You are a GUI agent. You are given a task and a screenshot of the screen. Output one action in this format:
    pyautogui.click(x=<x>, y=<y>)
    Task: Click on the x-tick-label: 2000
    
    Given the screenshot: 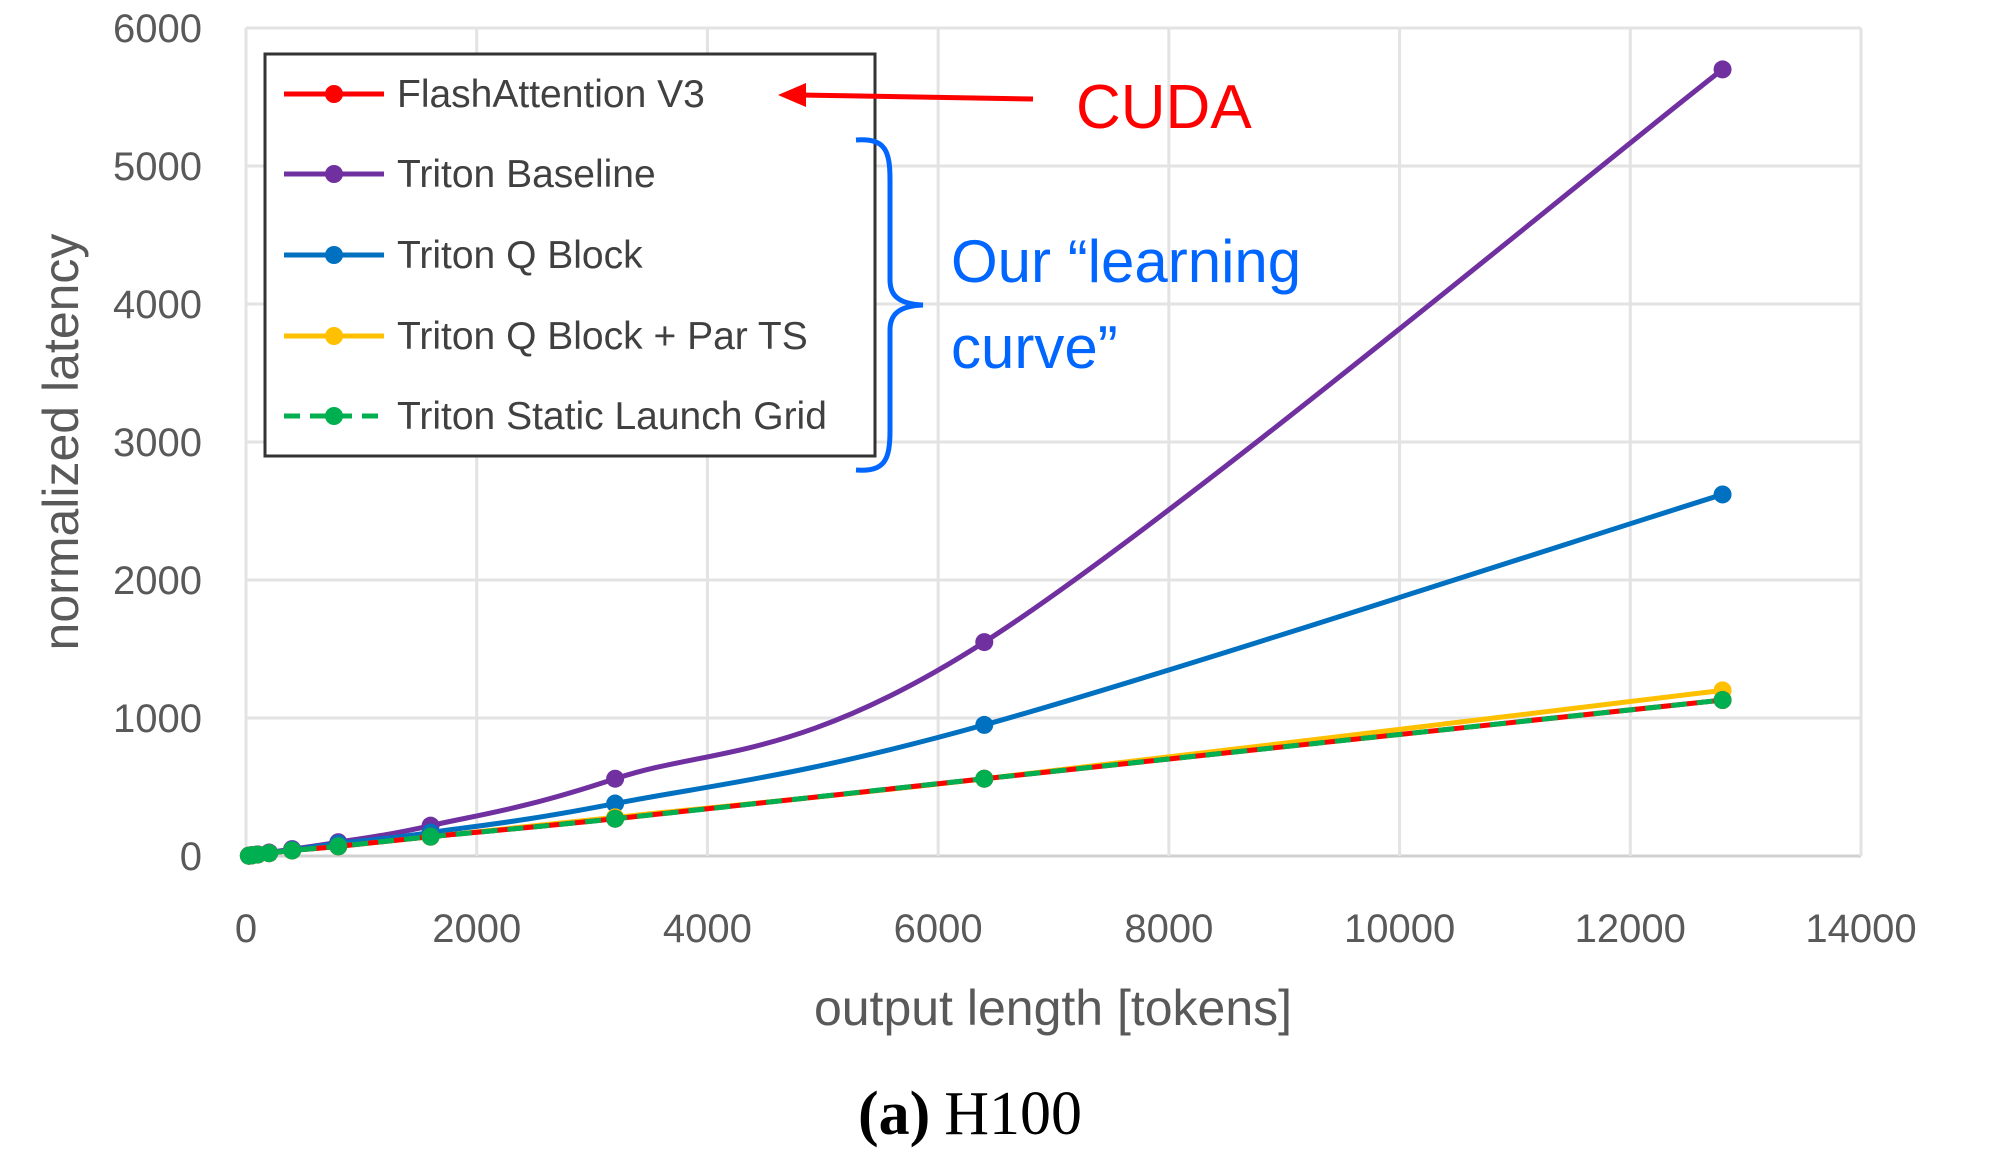 What is the action you would take?
    pyautogui.click(x=476, y=929)
    